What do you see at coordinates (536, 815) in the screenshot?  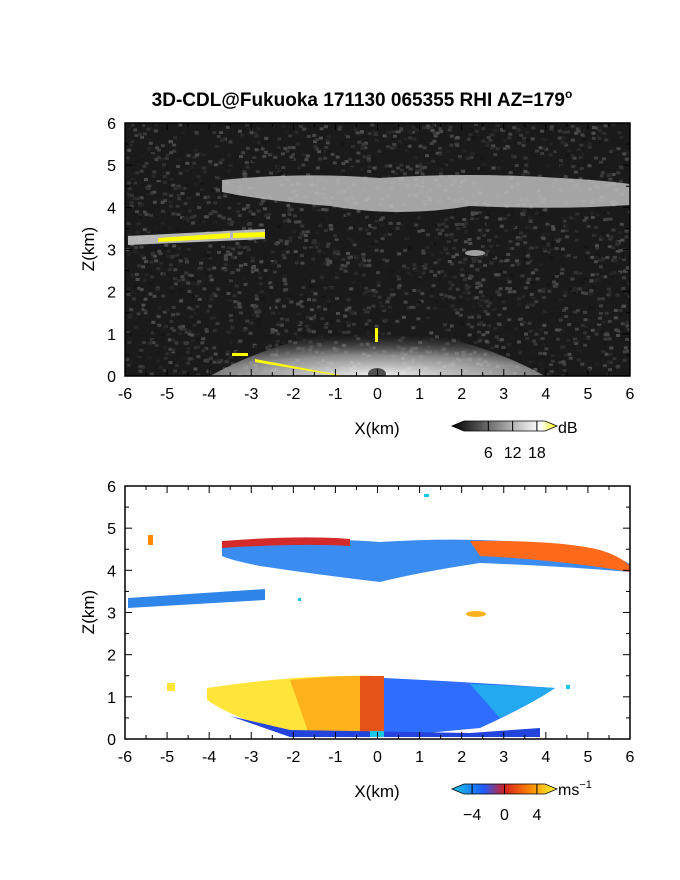 I see `bottom-colorbar-tick-label: 4` at bounding box center [536, 815].